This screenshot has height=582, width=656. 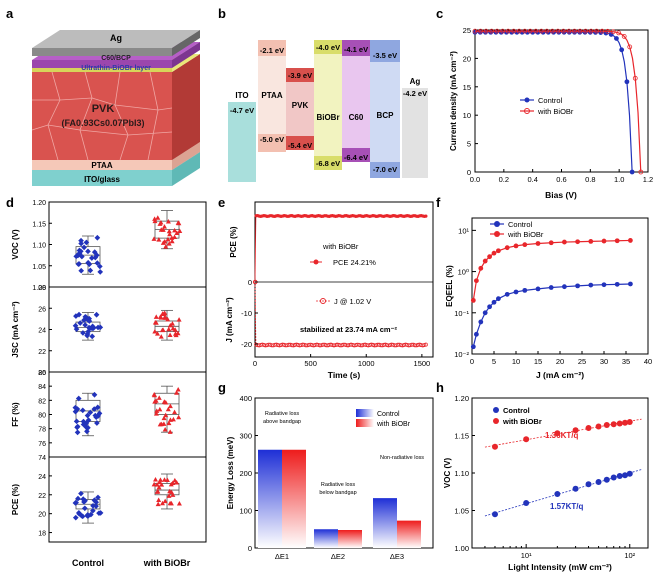 I want to click on axis-label-c-x: Bias (V), so click(x=561, y=195).